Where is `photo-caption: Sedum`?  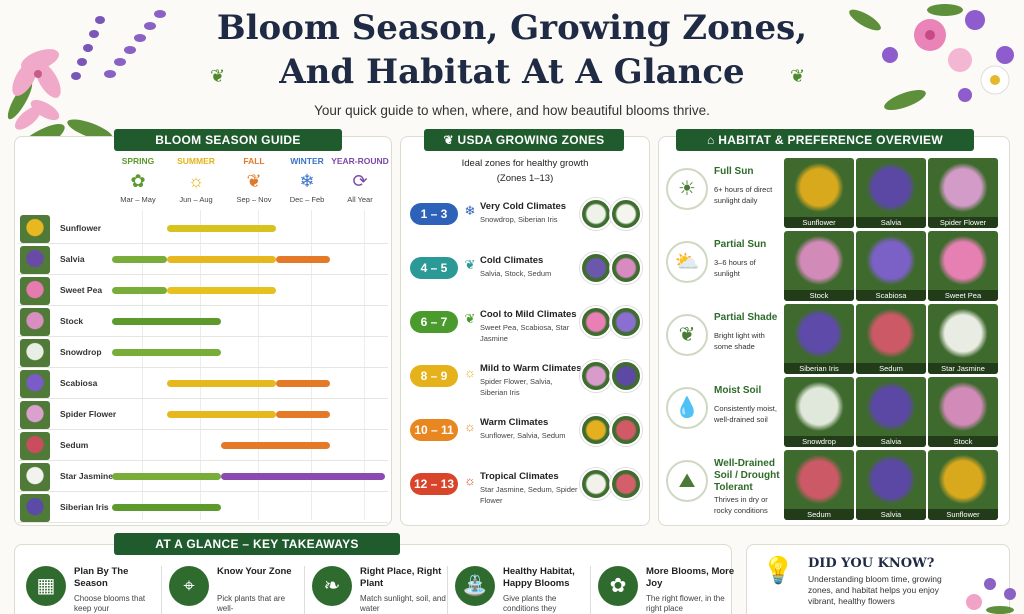
photo-caption: Sedum is located at coordinates (891, 368).